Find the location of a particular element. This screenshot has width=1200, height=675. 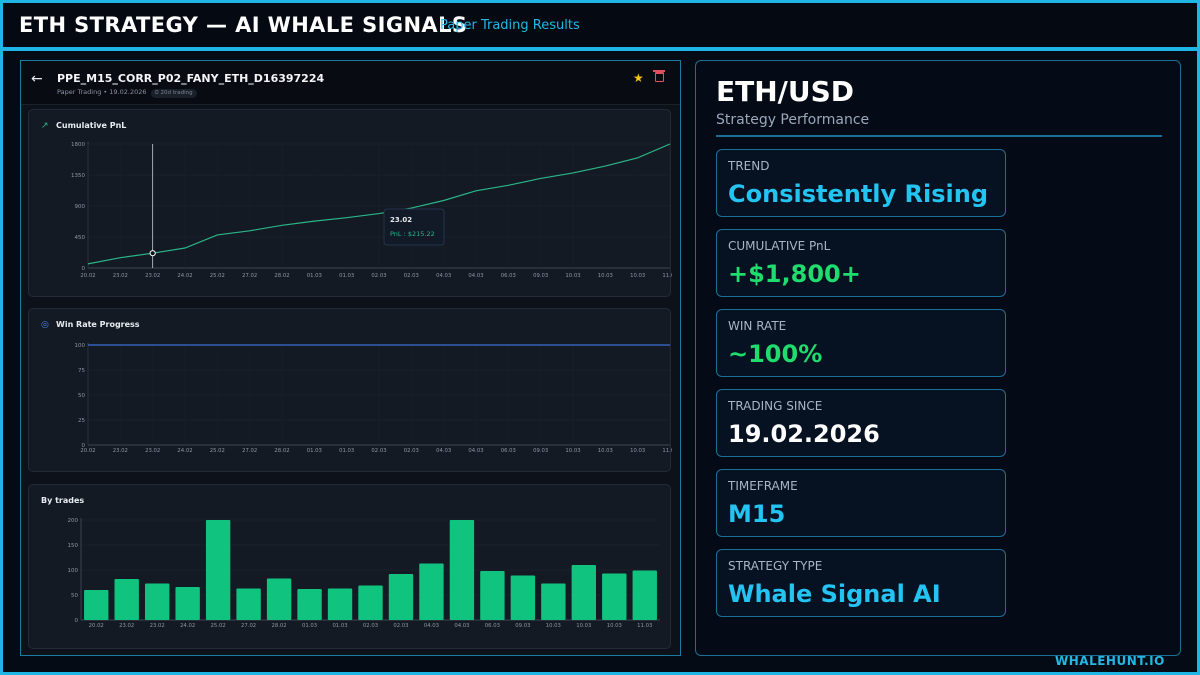

arrow-left-icon: ← is located at coordinates (37, 79).